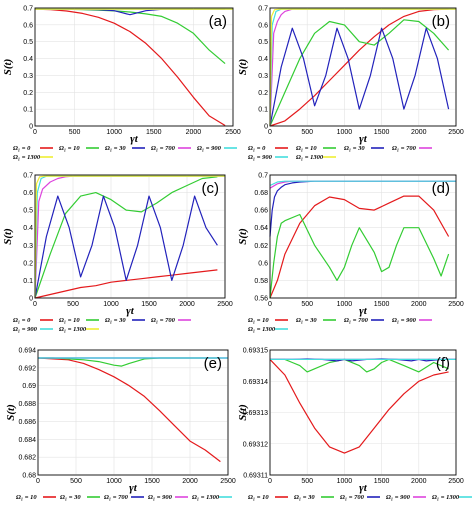 Image resolution: width=474 pixels, height=512 pixels. What do you see at coordinates (307, 304) in the screenshot?
I see `x-tick-label: 500` at bounding box center [307, 304].